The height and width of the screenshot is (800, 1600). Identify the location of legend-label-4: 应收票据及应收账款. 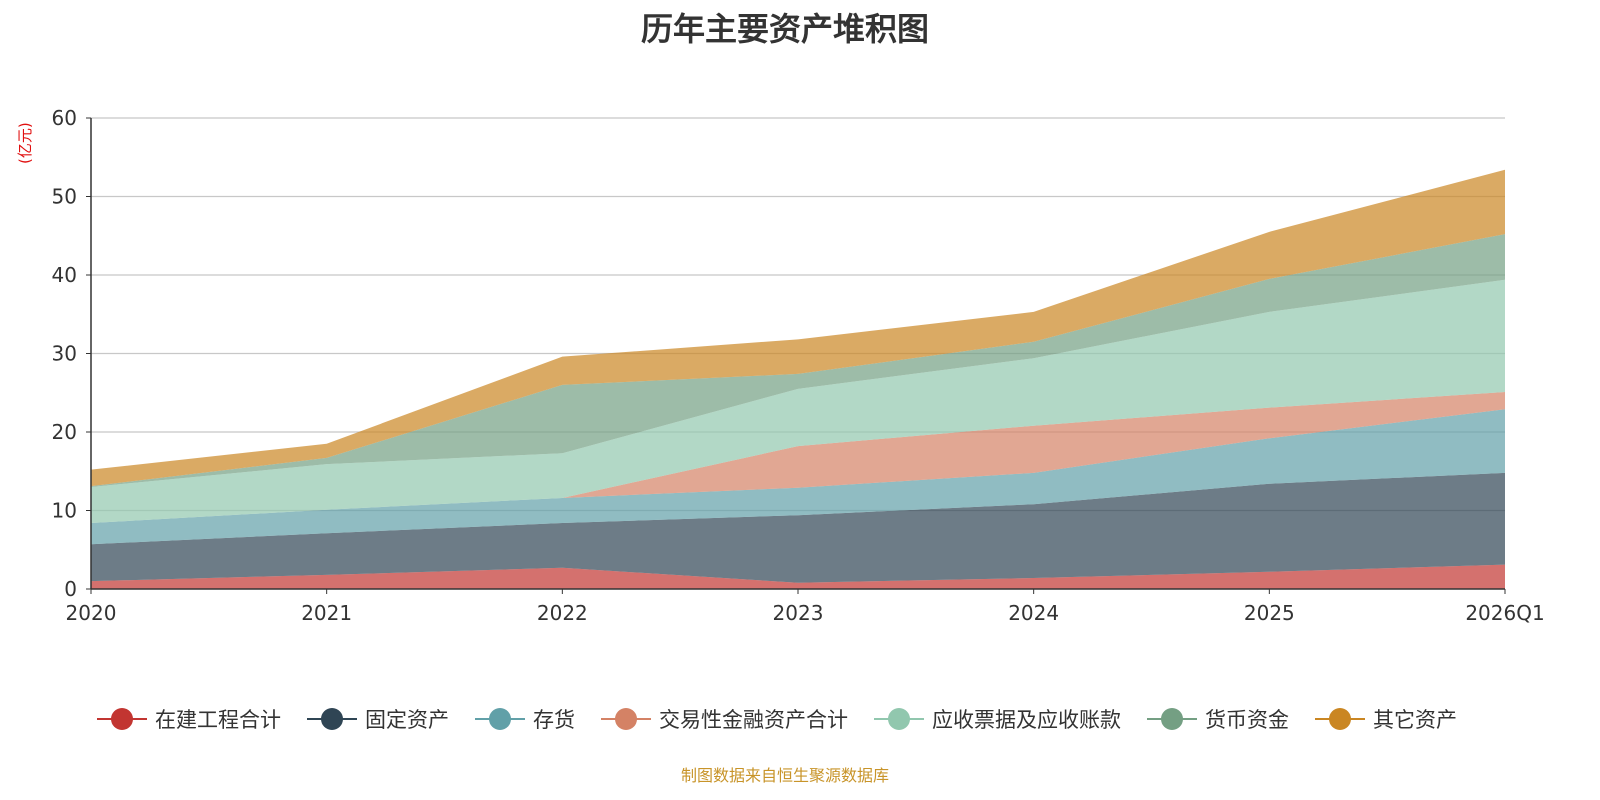
(1026, 720).